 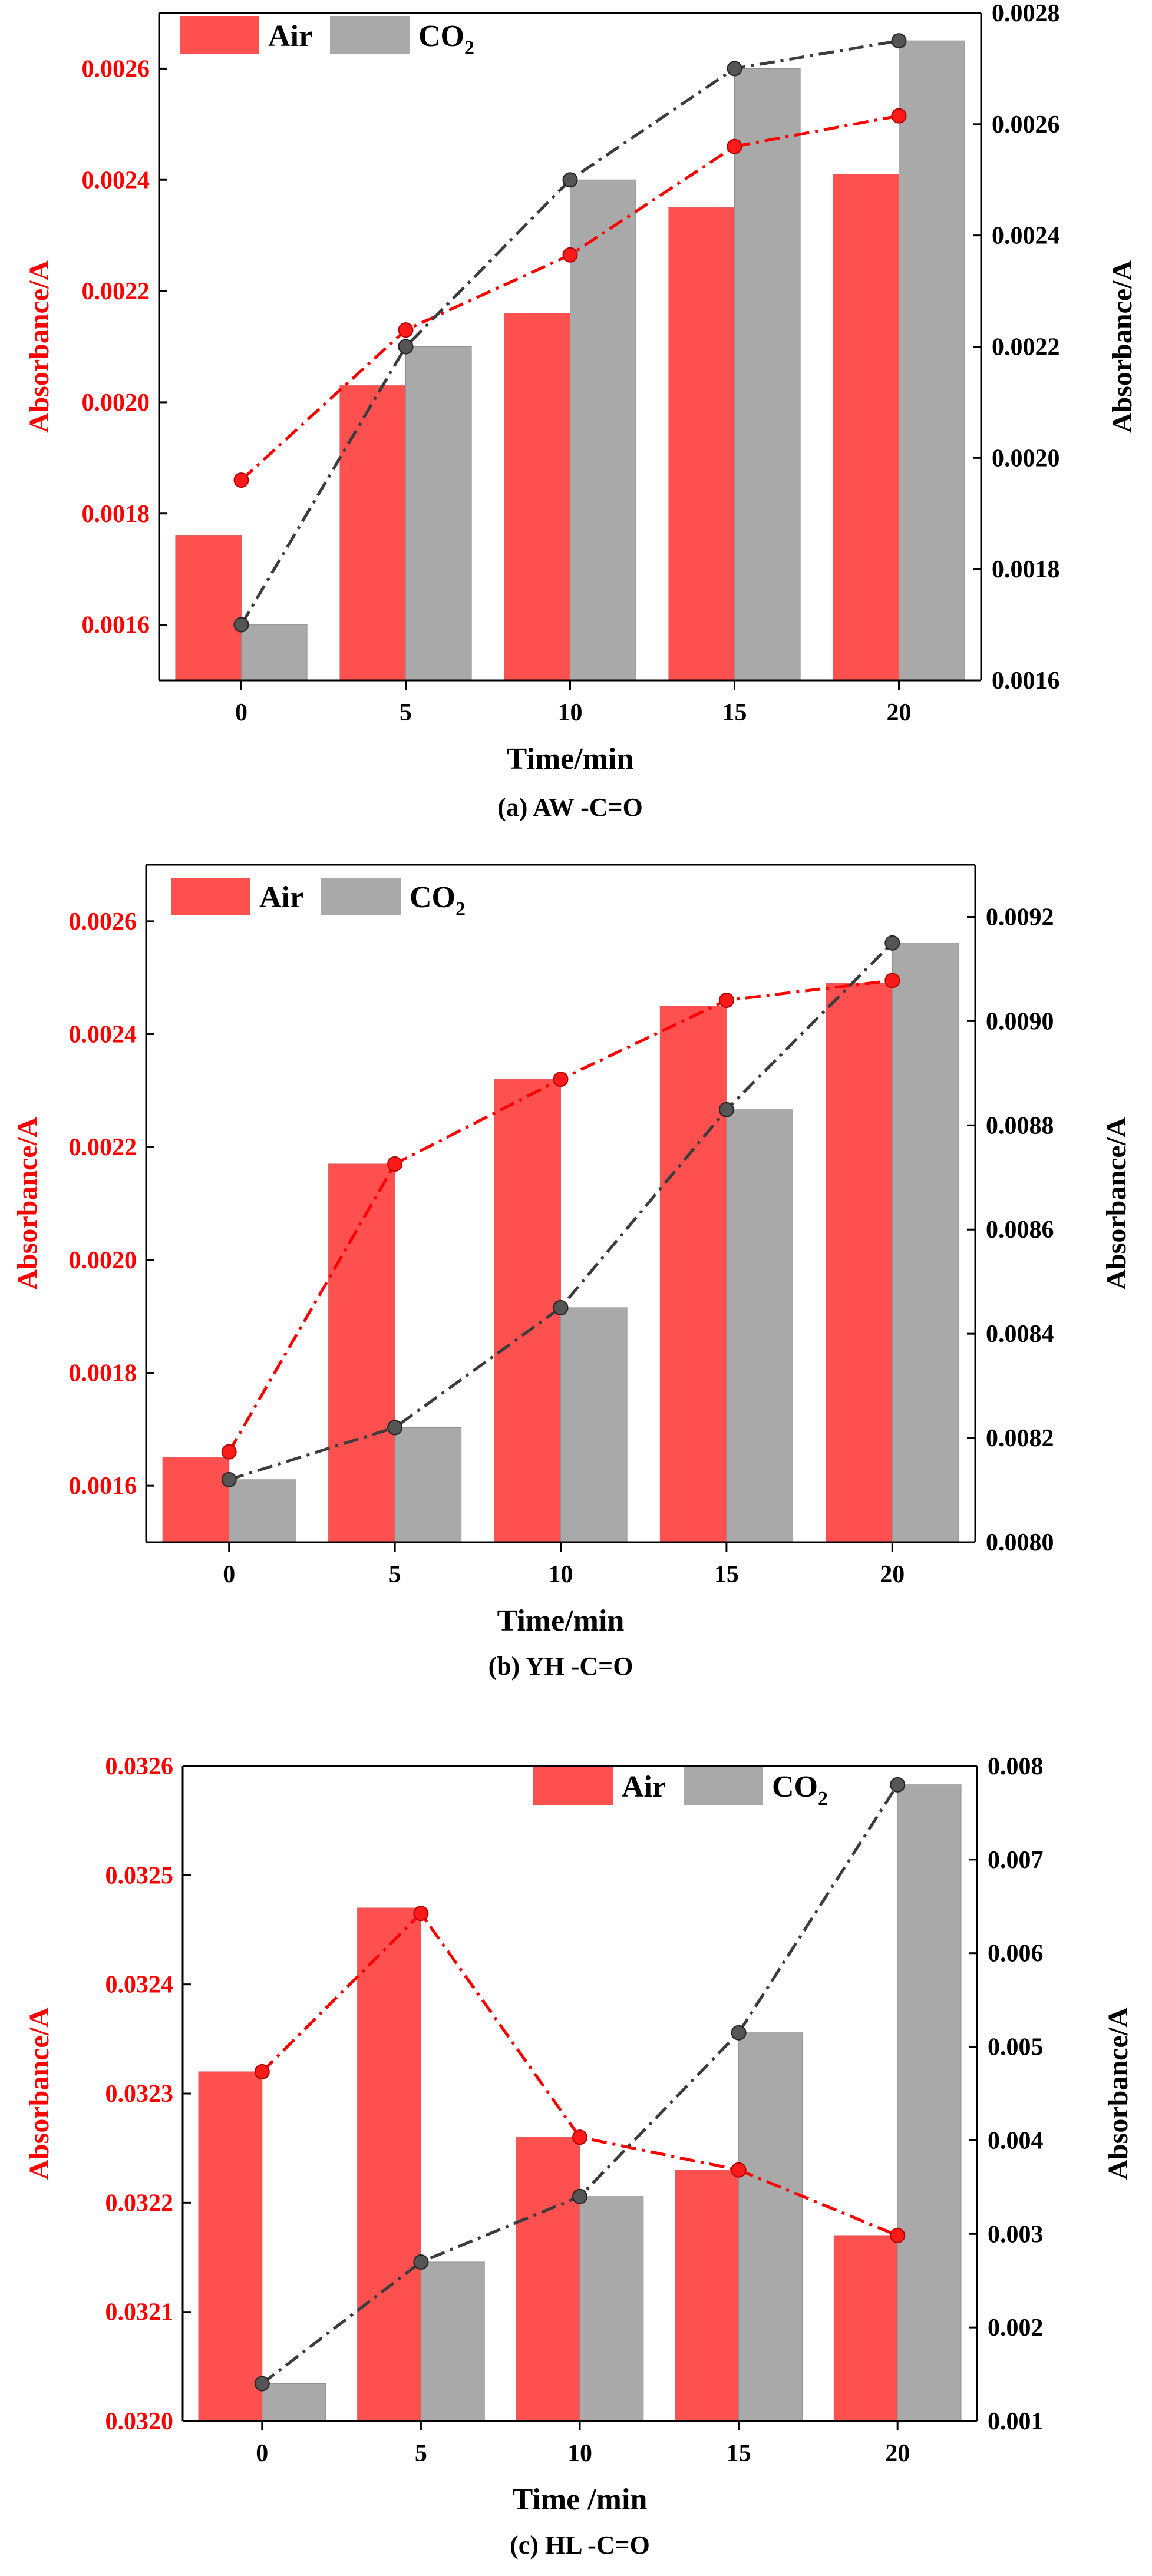 I want to click on legend: Air CO2, so click(x=327, y=37).